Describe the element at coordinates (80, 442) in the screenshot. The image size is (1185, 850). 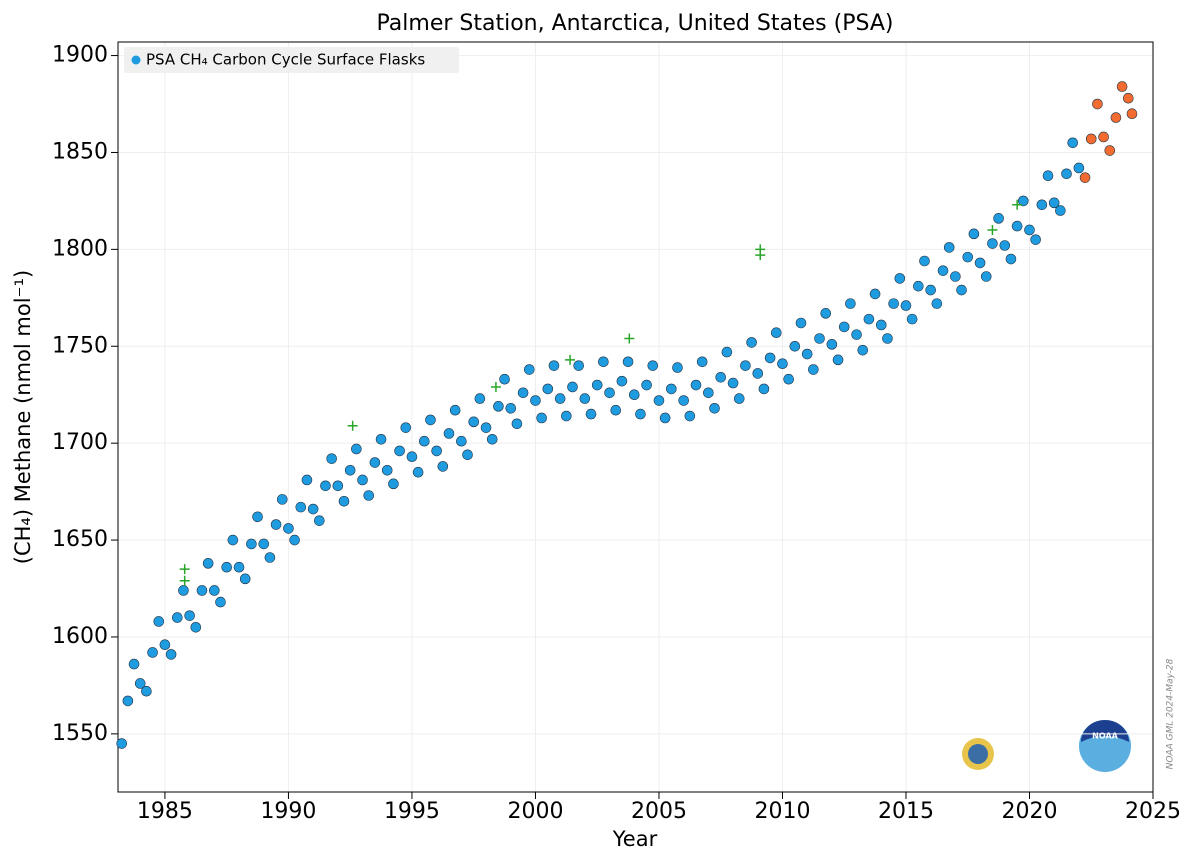
I see `y-tick-label: 1700` at that location.